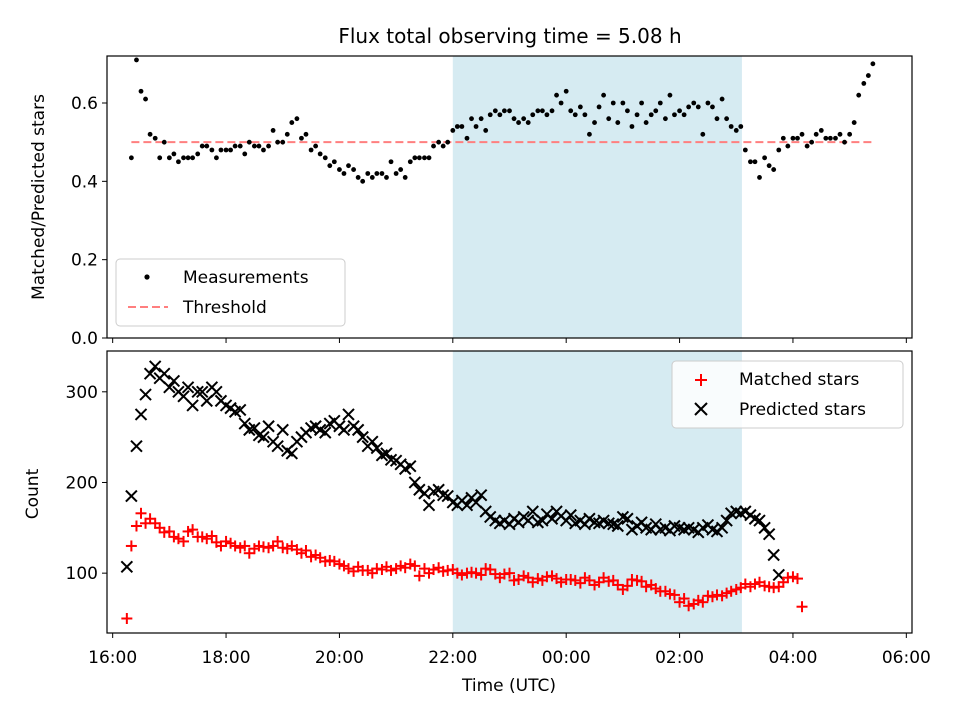 The width and height of the screenshot is (960, 724). What do you see at coordinates (792, 658) in the screenshot?
I see `bottom-x-tick-label: 04:00` at bounding box center [792, 658].